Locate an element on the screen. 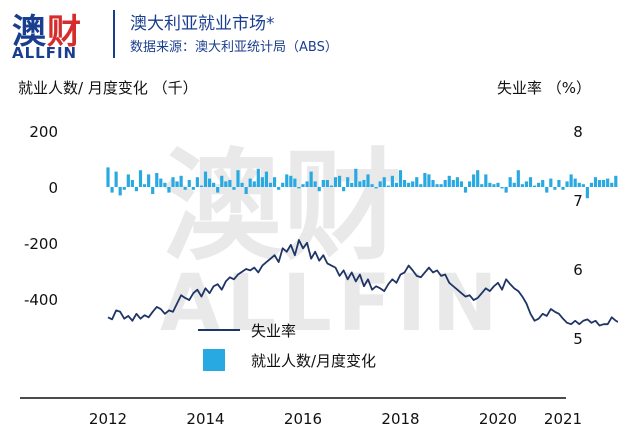 The width and height of the screenshot is (618, 437). y-left-tick-label: 0 is located at coordinates (53, 188).